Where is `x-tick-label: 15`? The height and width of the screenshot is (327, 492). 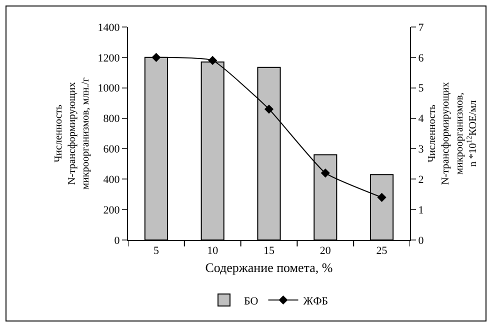 x-tick-label: 15 is located at coordinates (269, 251).